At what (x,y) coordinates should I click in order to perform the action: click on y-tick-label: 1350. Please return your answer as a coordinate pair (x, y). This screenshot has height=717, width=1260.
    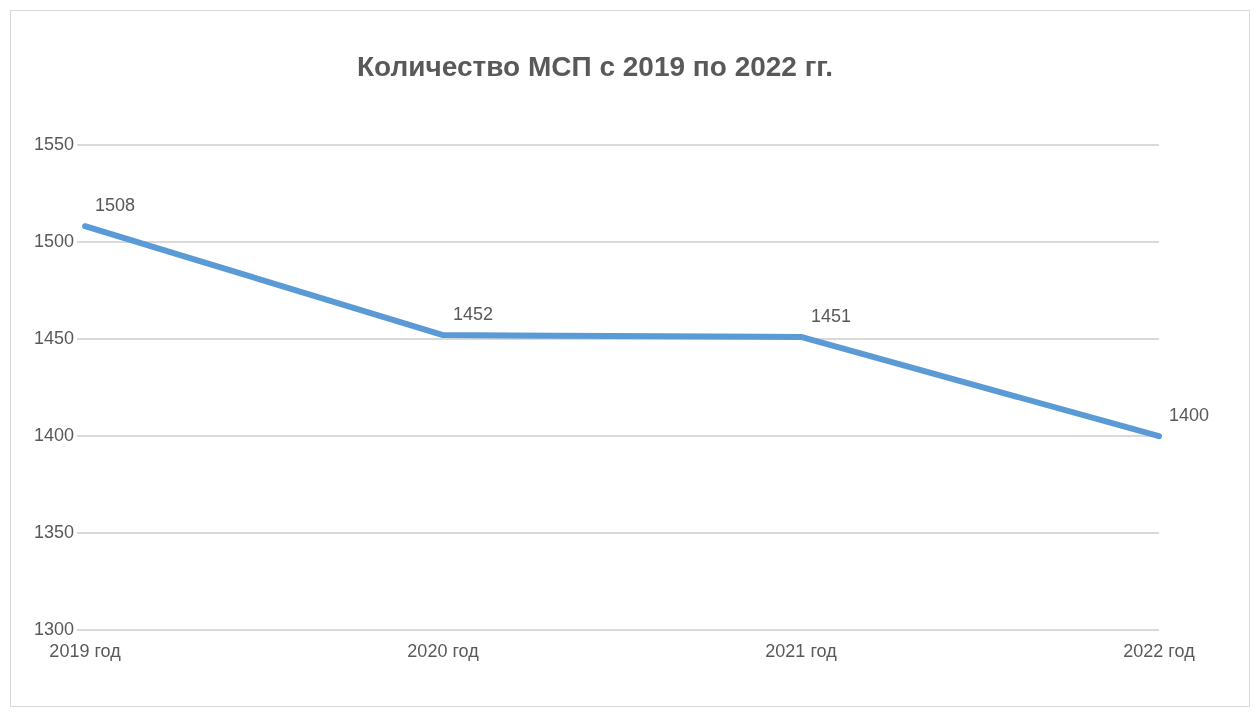
    Looking at the image, I should click on (54, 532).